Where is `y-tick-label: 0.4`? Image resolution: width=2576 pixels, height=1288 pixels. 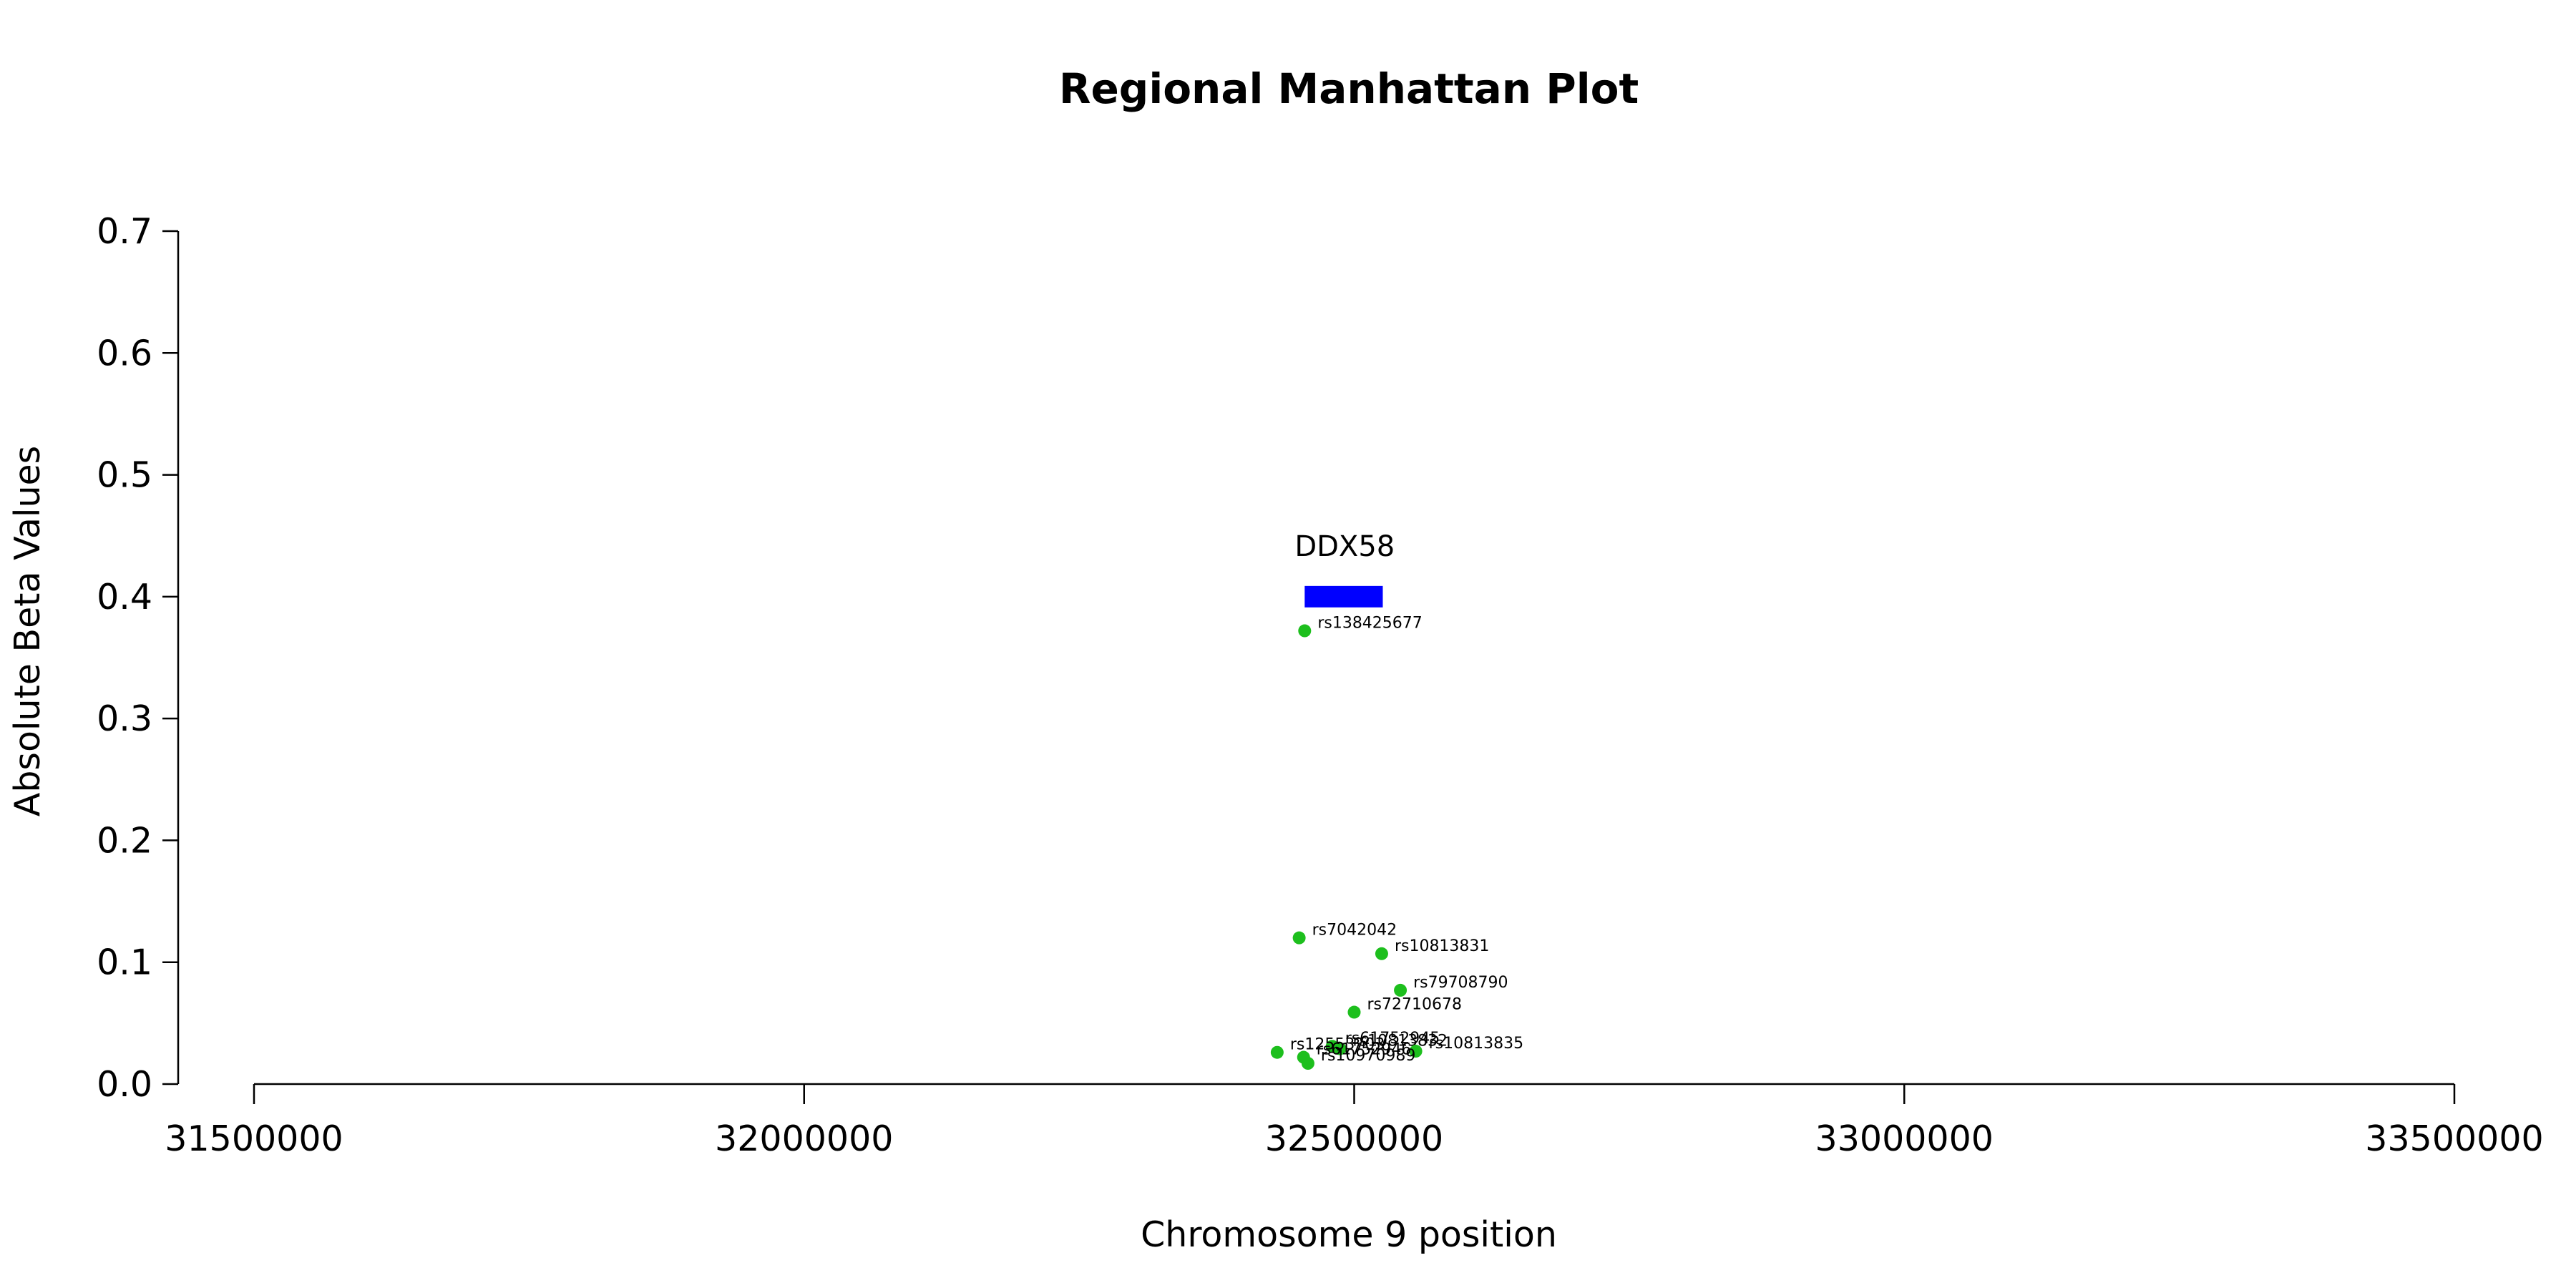 y-tick-label: 0.4 is located at coordinates (124, 597).